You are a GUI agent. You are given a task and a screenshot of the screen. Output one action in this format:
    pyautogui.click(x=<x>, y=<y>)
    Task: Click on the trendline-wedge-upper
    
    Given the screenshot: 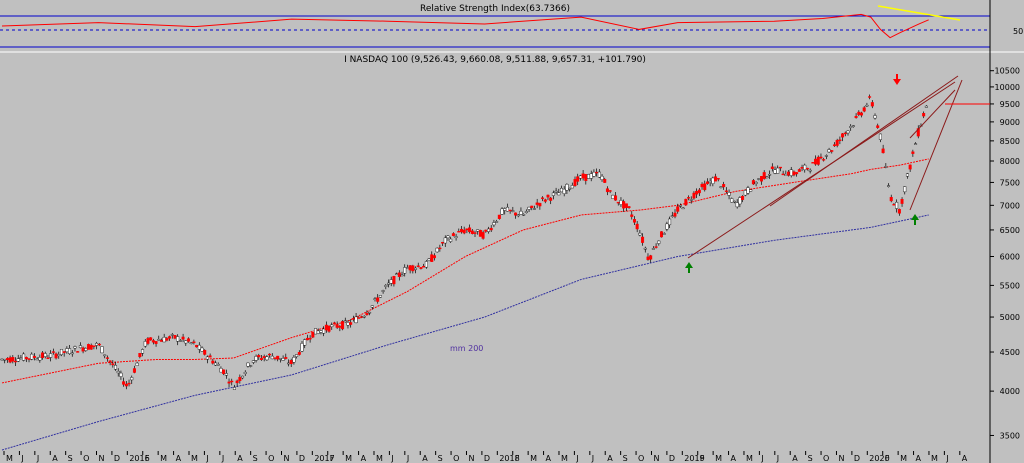 What is the action you would take?
    pyautogui.click(x=932, y=114)
    